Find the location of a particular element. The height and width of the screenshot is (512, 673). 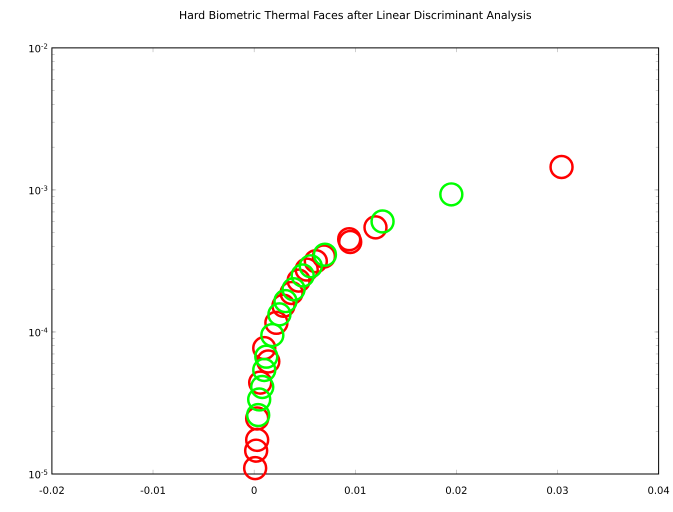

x-tick-label: 0.02 is located at coordinates (456, 490).